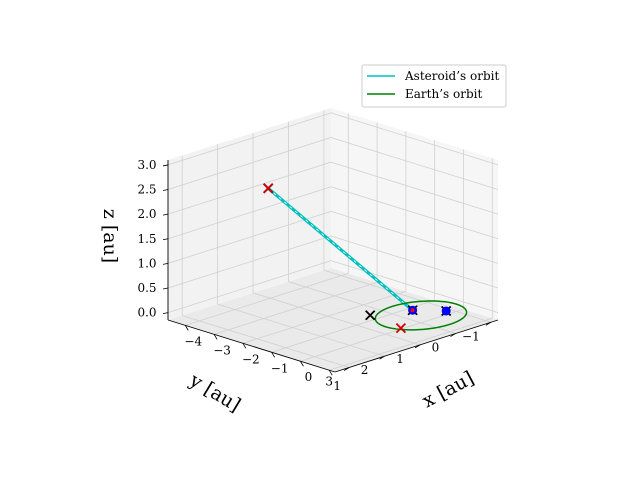  I want to click on series-layer, so click(367, 258).